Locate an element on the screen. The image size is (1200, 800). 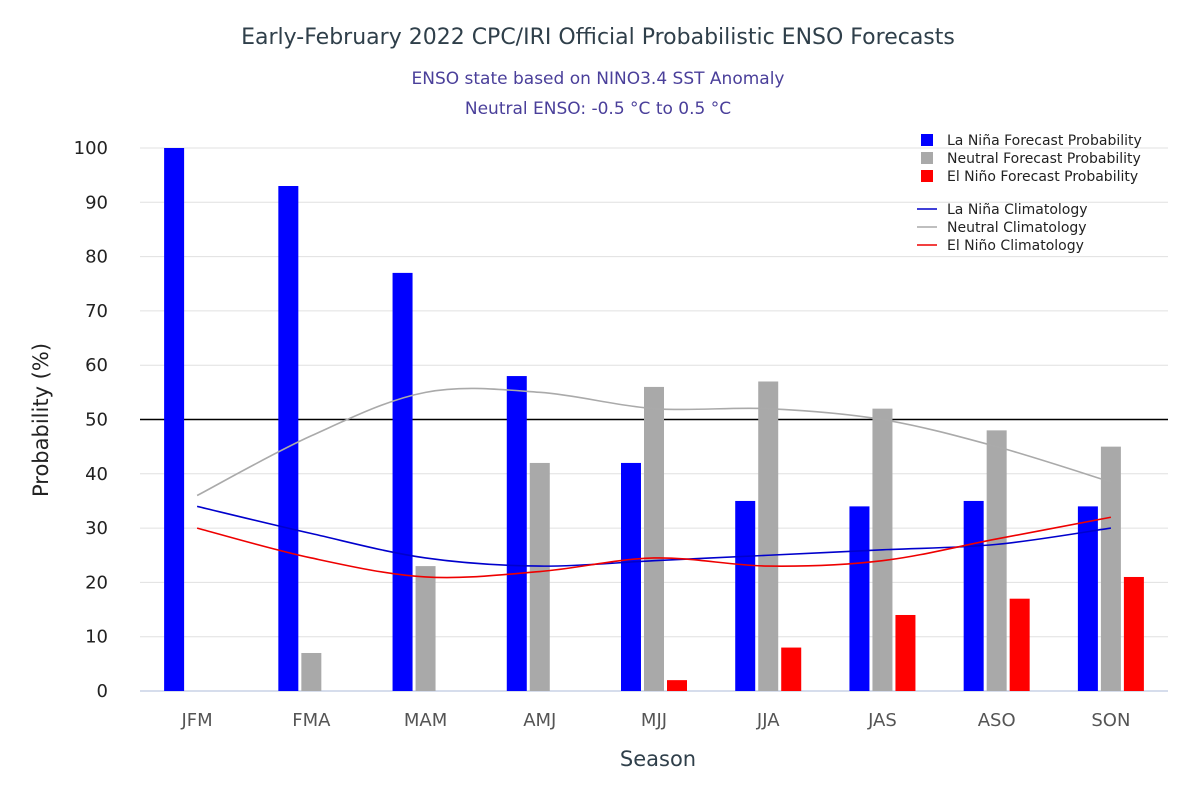
bar-el-SON is located at coordinates (1133, 633).